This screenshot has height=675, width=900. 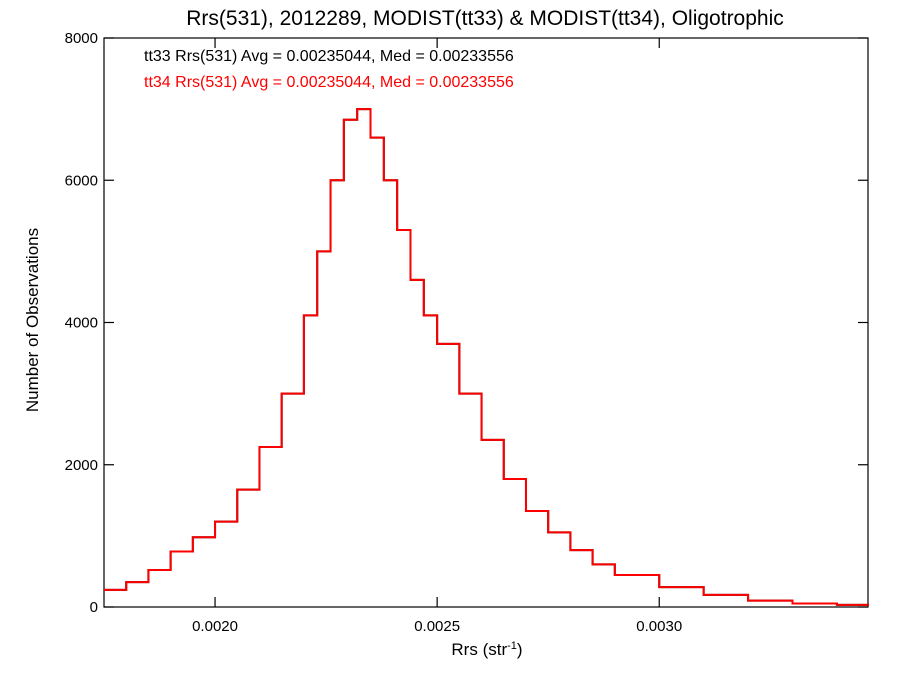 I want to click on x-tick-label: 0.0025, so click(x=437, y=626).